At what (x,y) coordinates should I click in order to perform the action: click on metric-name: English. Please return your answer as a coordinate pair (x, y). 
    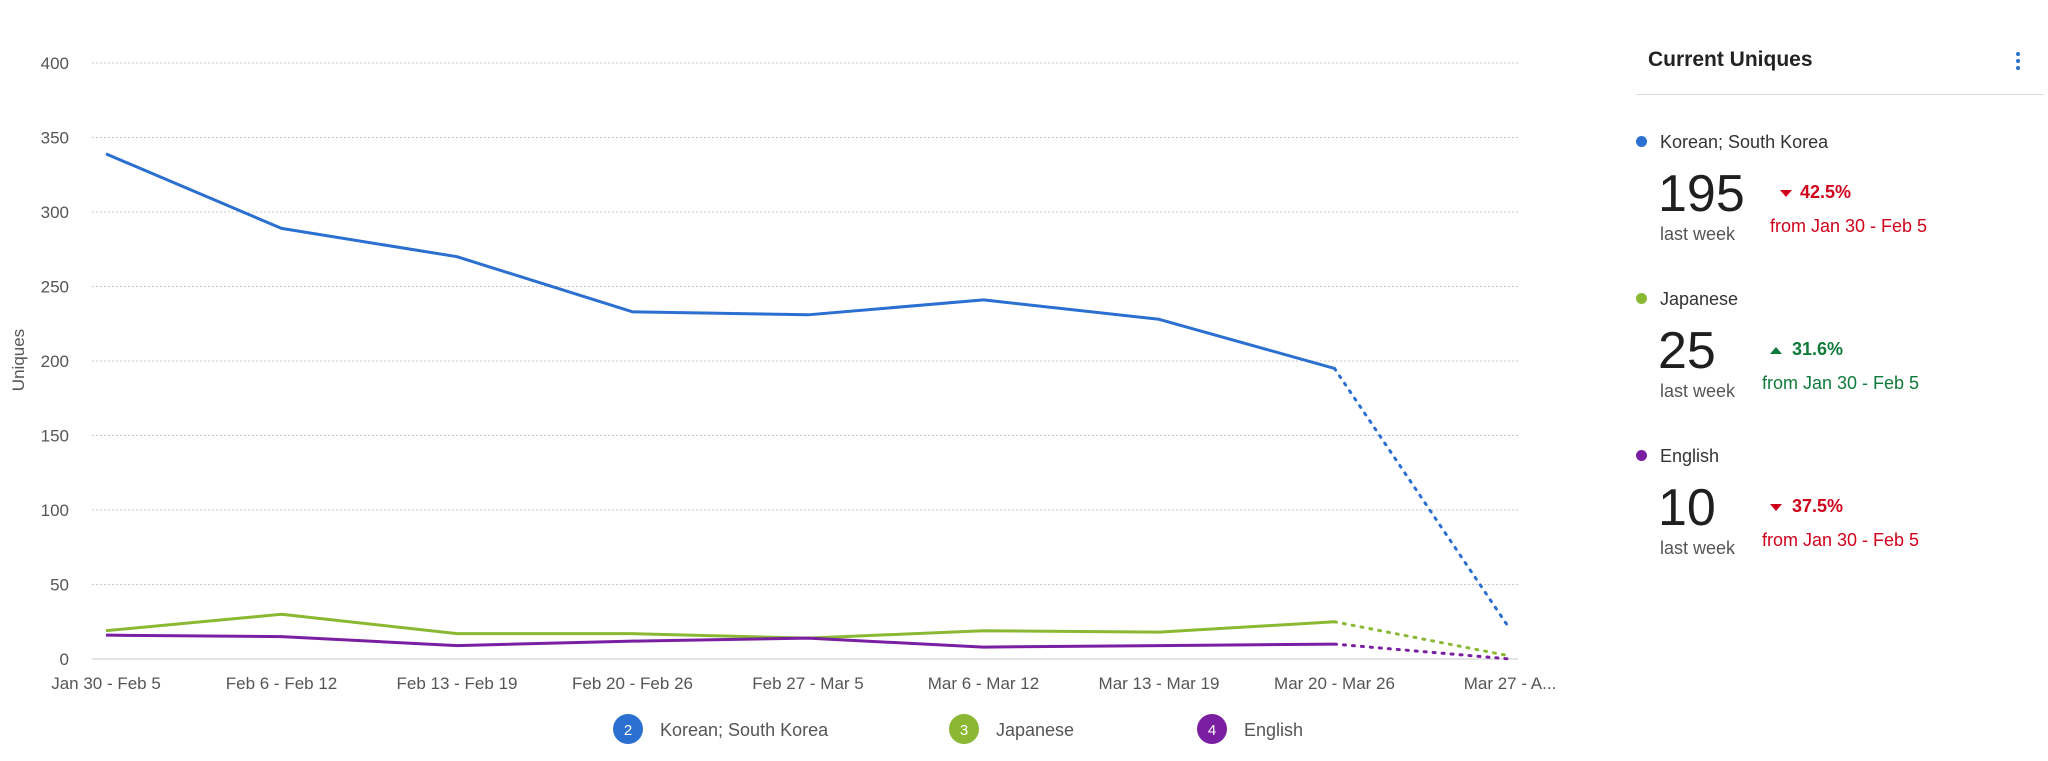
    Looking at the image, I should click on (1690, 456).